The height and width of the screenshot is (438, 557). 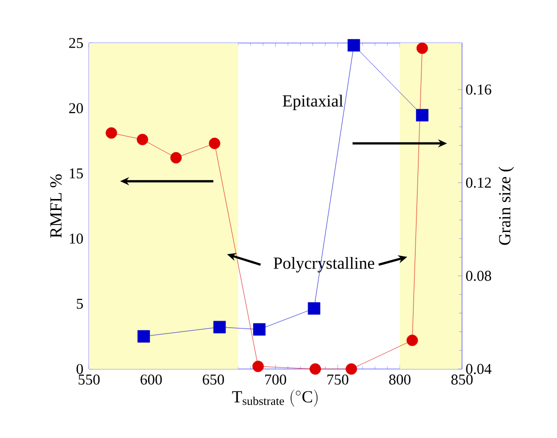 I want to click on x-tick-label: 550, so click(x=89, y=379).